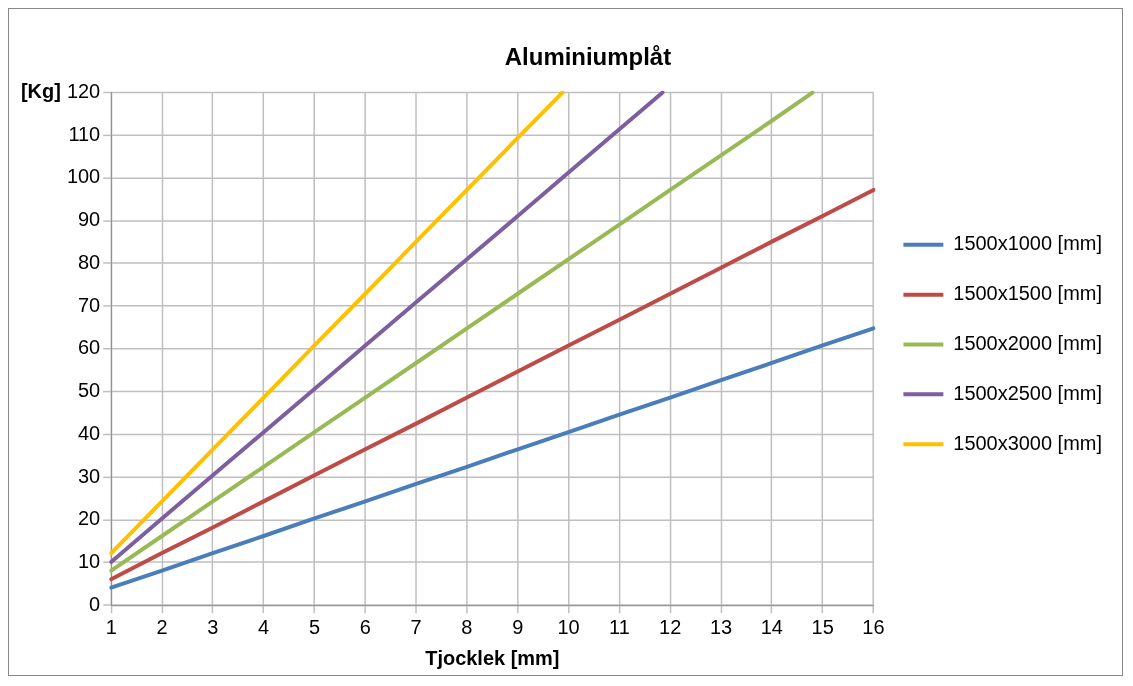 The image size is (1133, 686). I want to click on x-tick-label: 8, so click(467, 626).